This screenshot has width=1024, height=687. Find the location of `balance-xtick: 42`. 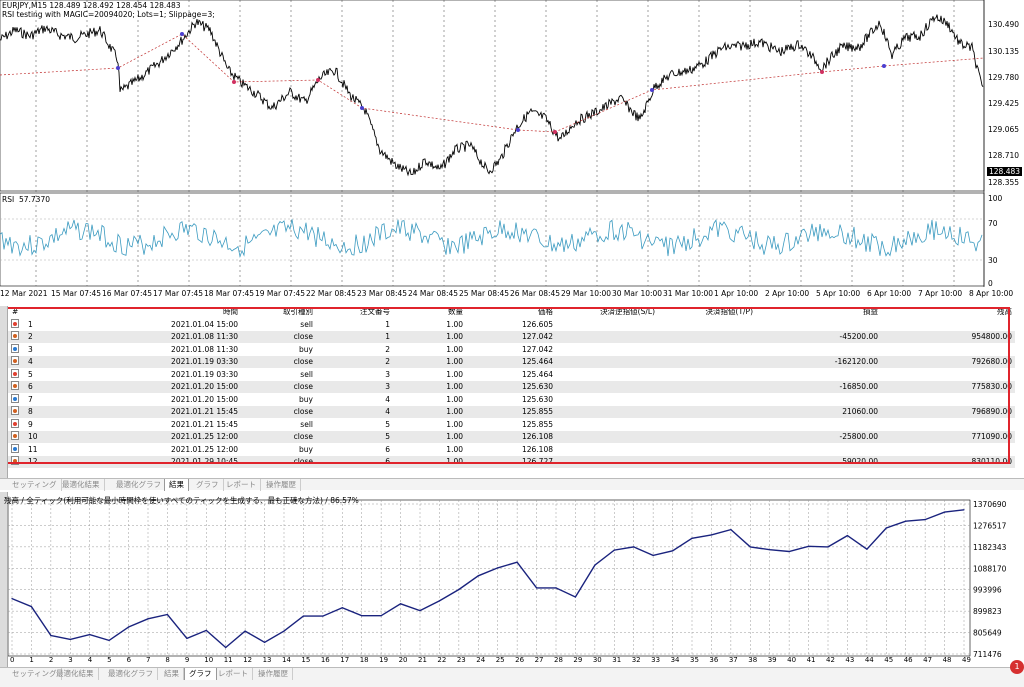

balance-xtick: 42 is located at coordinates (830, 660).